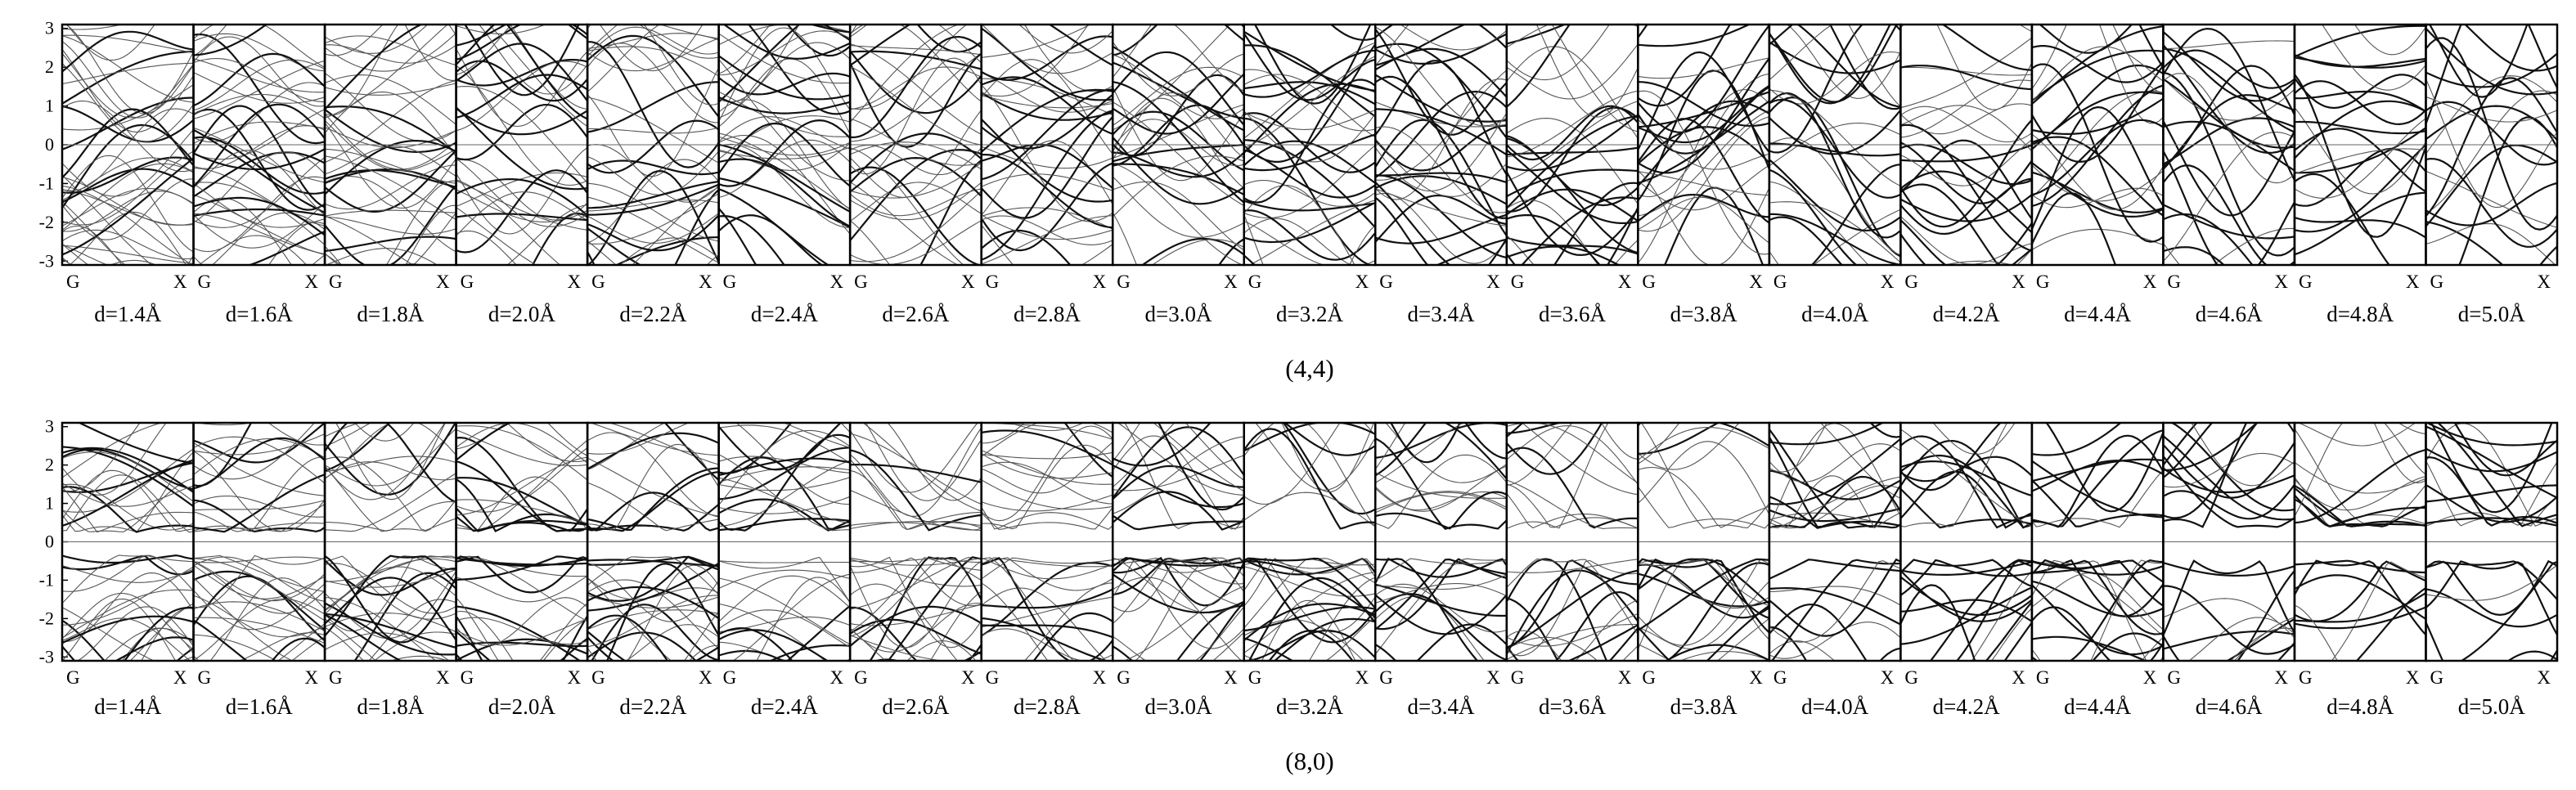 The width and height of the screenshot is (2576, 790). Describe the element at coordinates (784, 174) in the screenshot. I see `band-panel: G Xd=2.4Å` at that location.